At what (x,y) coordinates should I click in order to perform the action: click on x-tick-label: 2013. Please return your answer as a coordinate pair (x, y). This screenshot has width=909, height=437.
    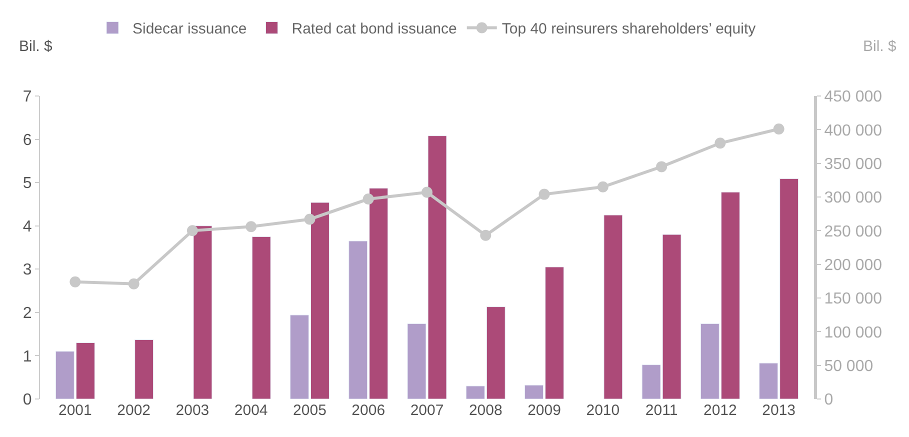
    Looking at the image, I should click on (779, 410).